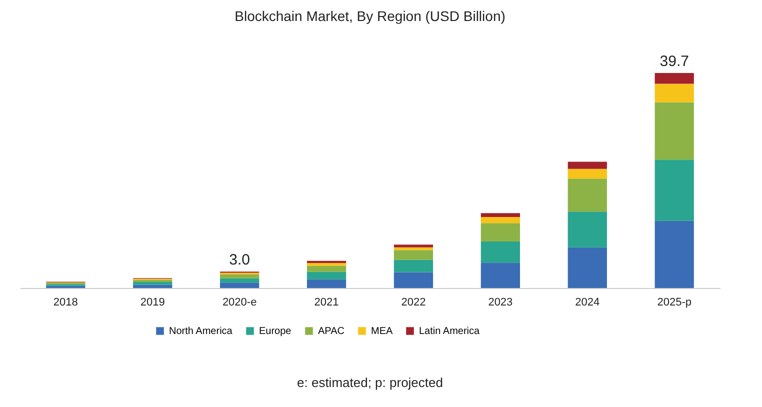  I want to click on x-tick-label: 2018, so click(65, 302).